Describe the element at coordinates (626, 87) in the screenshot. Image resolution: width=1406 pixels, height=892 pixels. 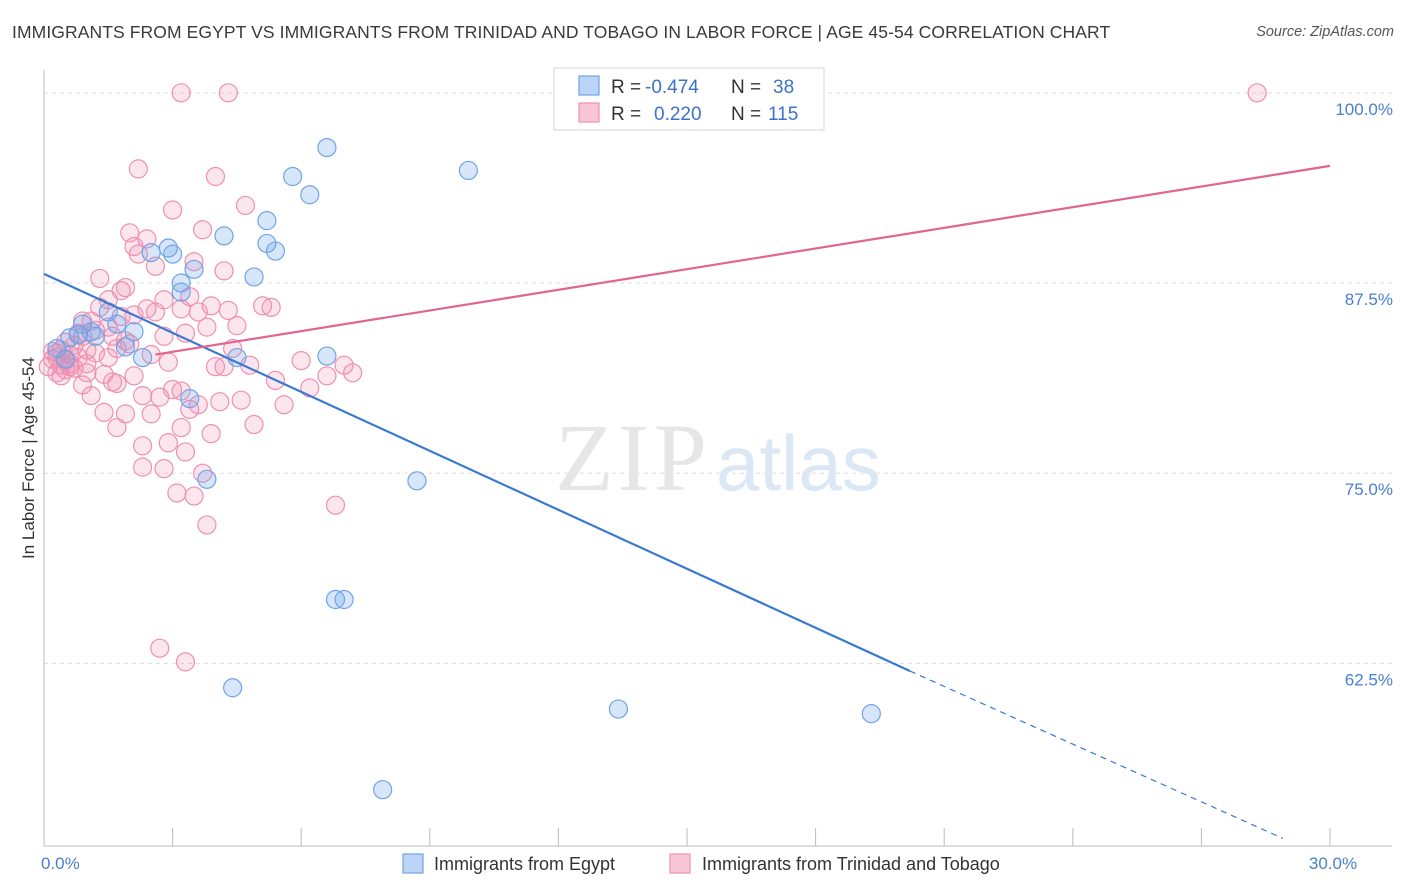
I see `legend-egypt-r-label: R =` at that location.